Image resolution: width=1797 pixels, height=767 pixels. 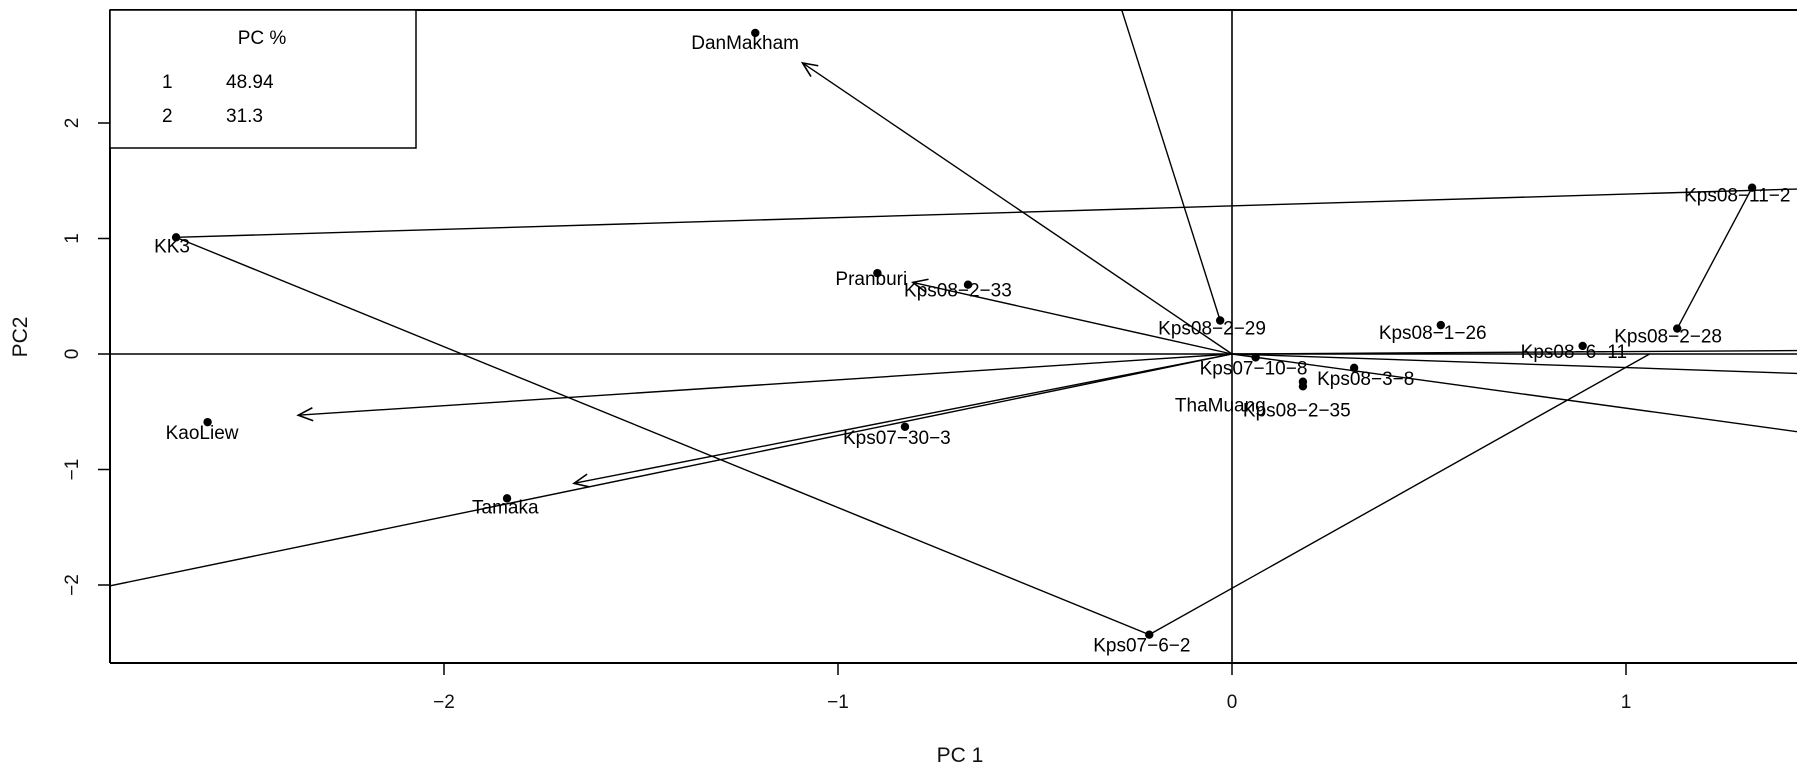 I want to click on point-label: ThaMuang, so click(x=1220, y=406).